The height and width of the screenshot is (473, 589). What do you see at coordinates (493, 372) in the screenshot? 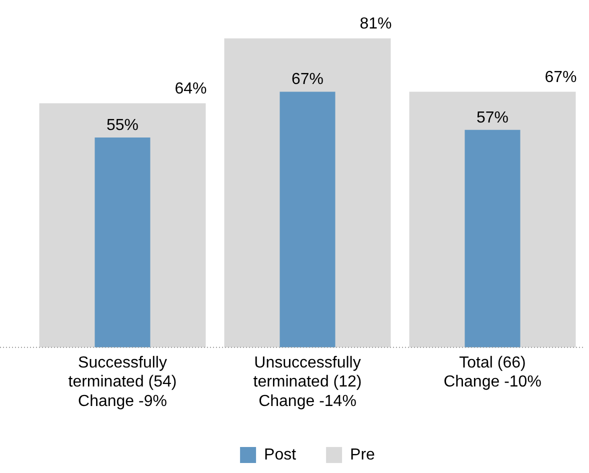
I see `x-tick-label: Total (66) Change -10%` at bounding box center [493, 372].